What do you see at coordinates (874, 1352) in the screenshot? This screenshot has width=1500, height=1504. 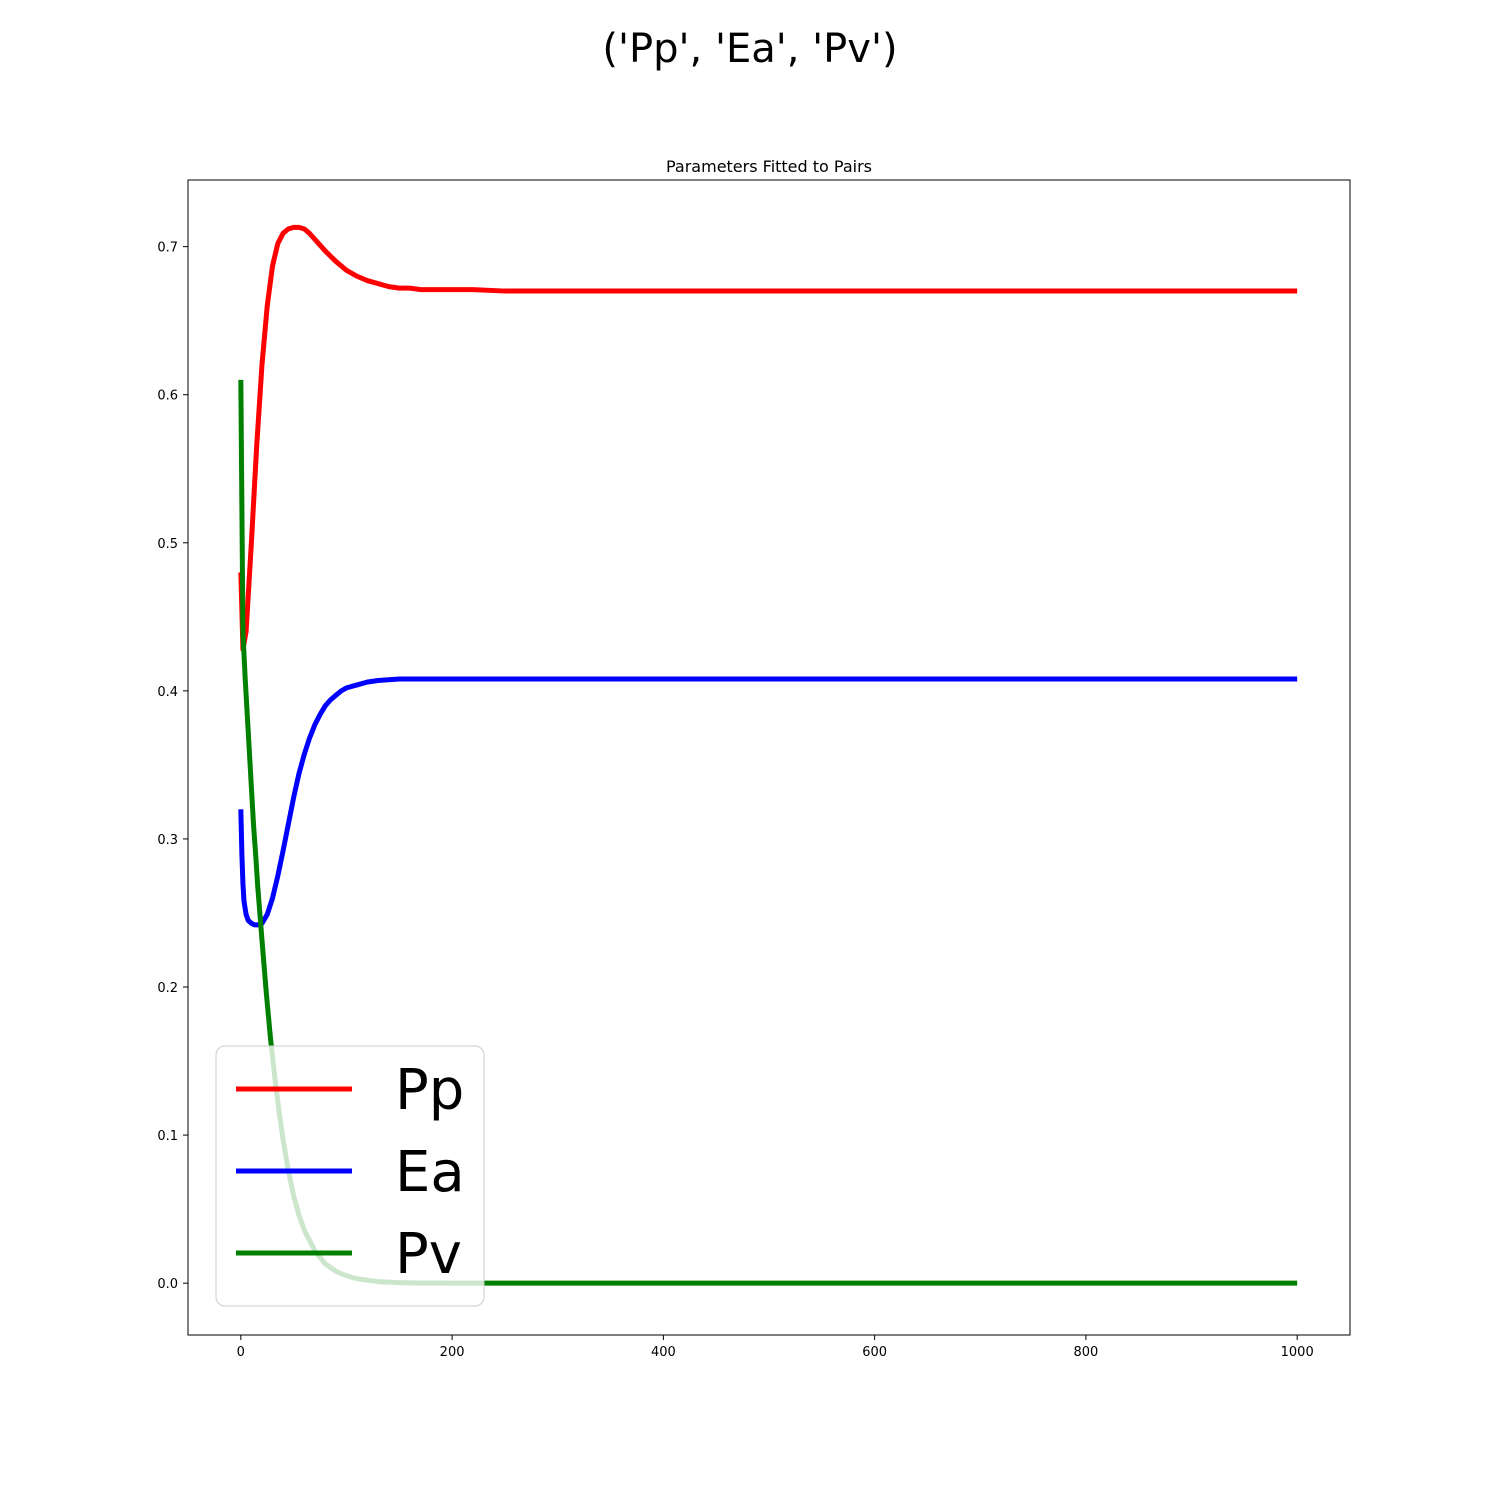 I see `x-tick-label: 600` at bounding box center [874, 1352].